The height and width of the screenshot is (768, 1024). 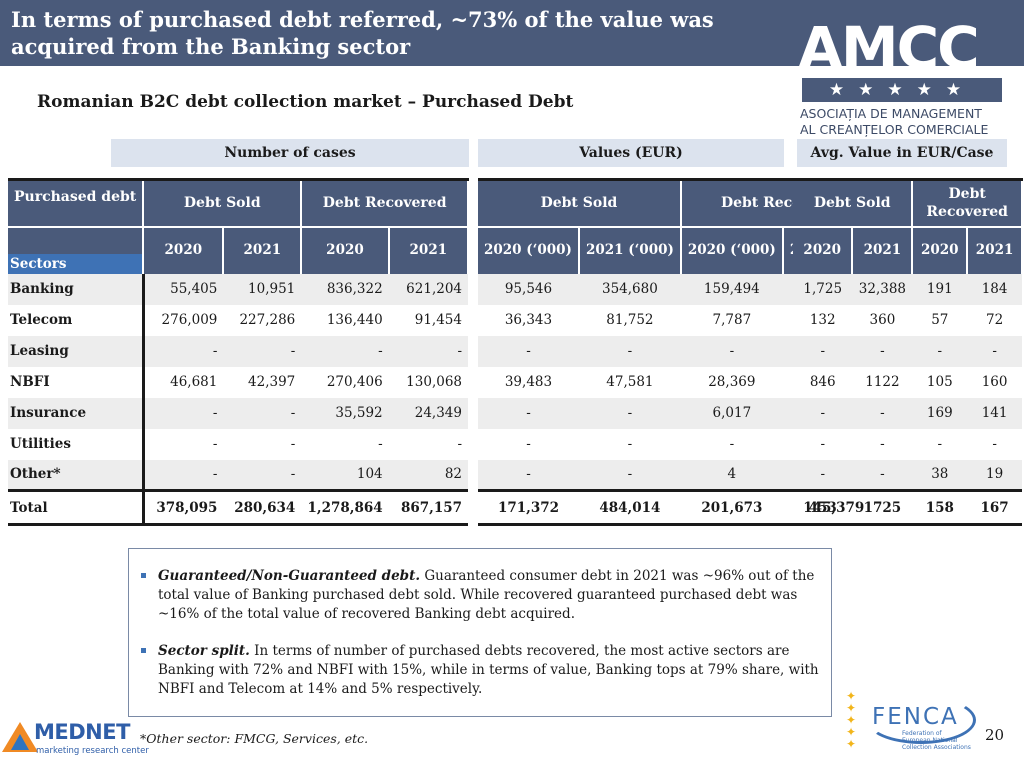 I want to click on avg-cell: 105, so click(x=940, y=382).